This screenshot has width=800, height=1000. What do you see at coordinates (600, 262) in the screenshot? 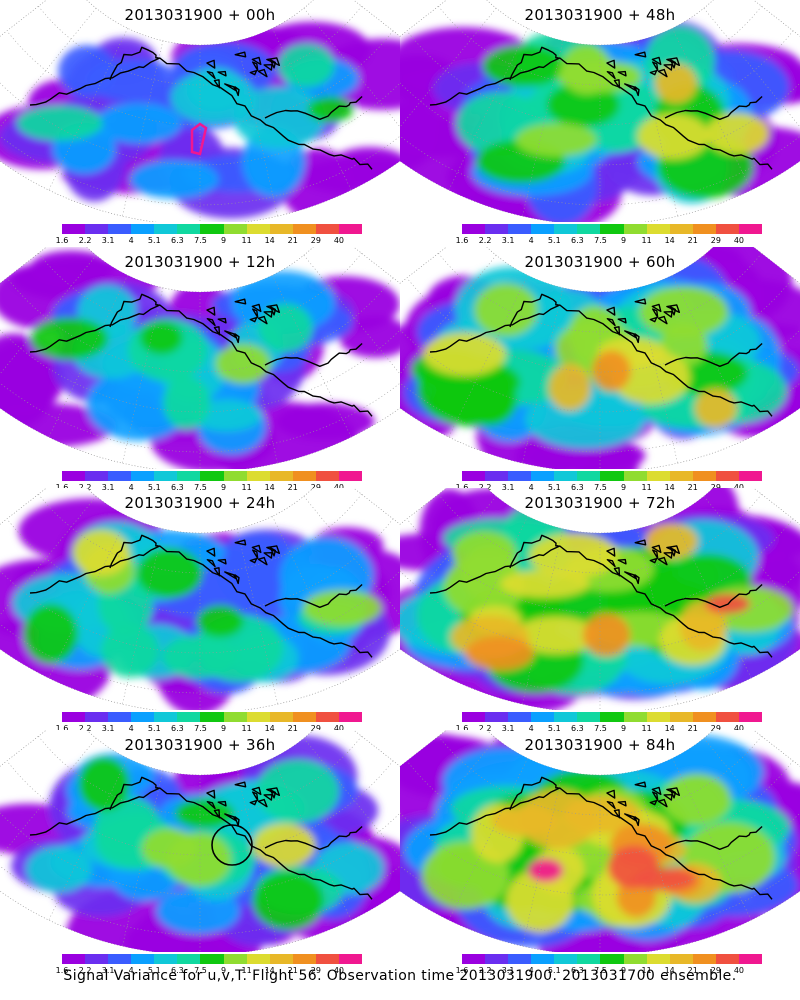
I see `panel-title: 2013031900 + 60h` at bounding box center [600, 262].